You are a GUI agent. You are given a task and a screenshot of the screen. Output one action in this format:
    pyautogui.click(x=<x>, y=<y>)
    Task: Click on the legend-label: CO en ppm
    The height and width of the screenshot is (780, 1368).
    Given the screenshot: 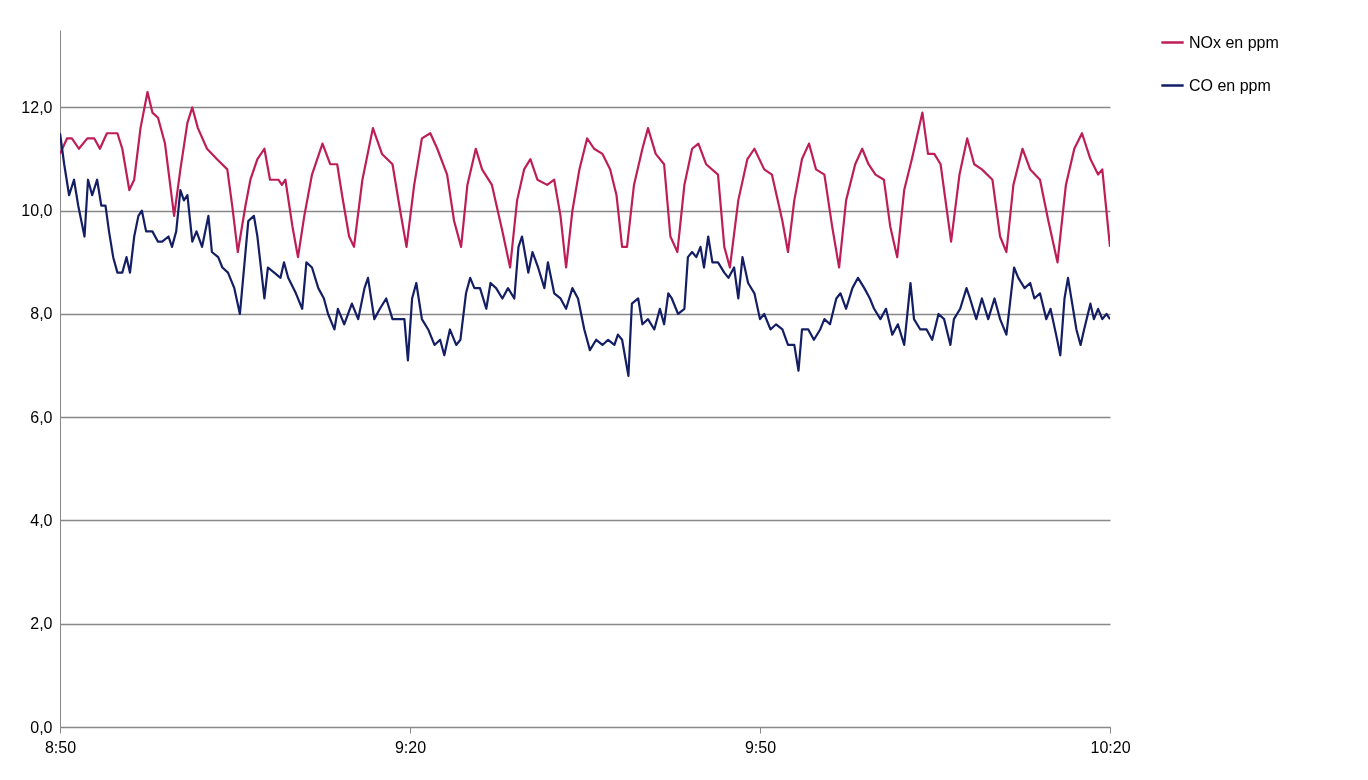 What is the action you would take?
    pyautogui.click(x=1230, y=85)
    